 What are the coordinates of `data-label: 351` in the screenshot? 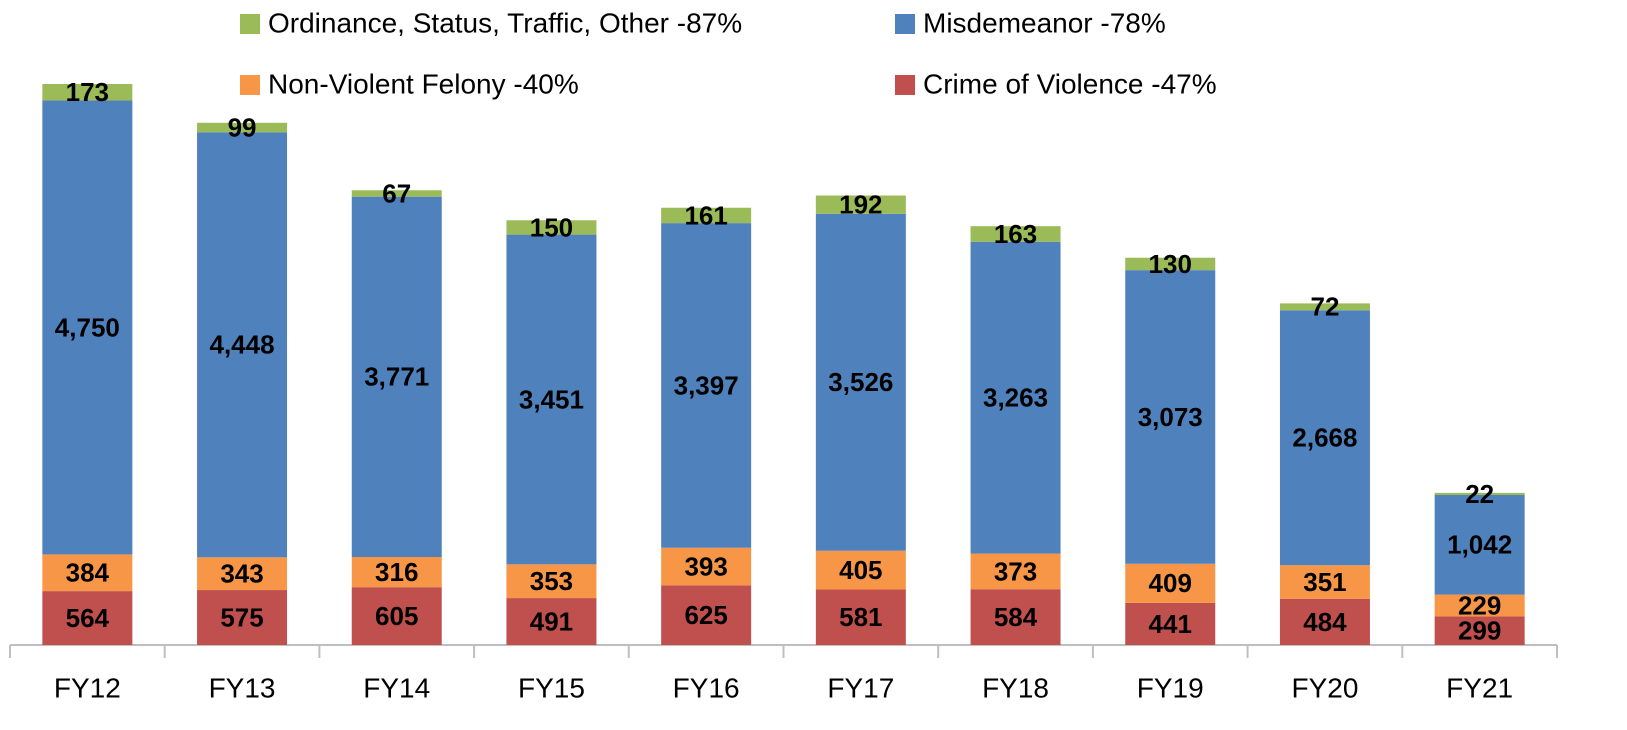 It's located at (1324, 582).